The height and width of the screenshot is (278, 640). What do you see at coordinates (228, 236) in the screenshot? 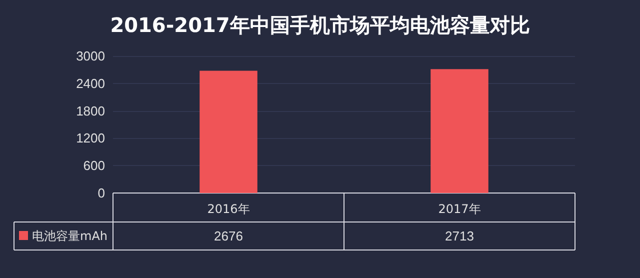
I see `data-label: 2676` at bounding box center [228, 236].